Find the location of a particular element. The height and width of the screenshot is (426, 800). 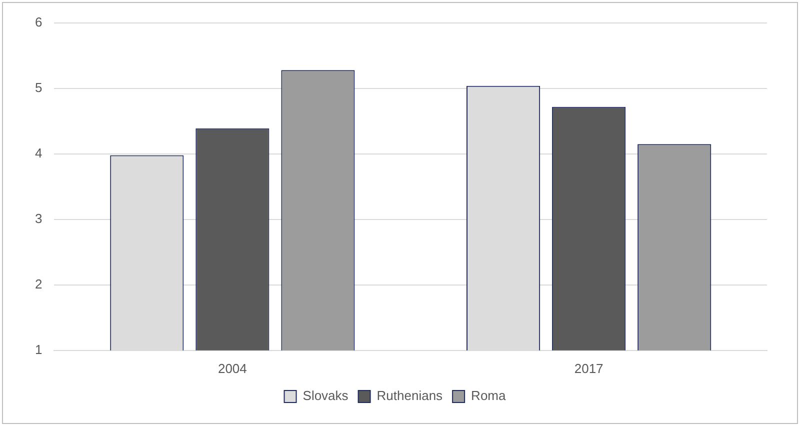

legend-label: Slovaks is located at coordinates (325, 396).